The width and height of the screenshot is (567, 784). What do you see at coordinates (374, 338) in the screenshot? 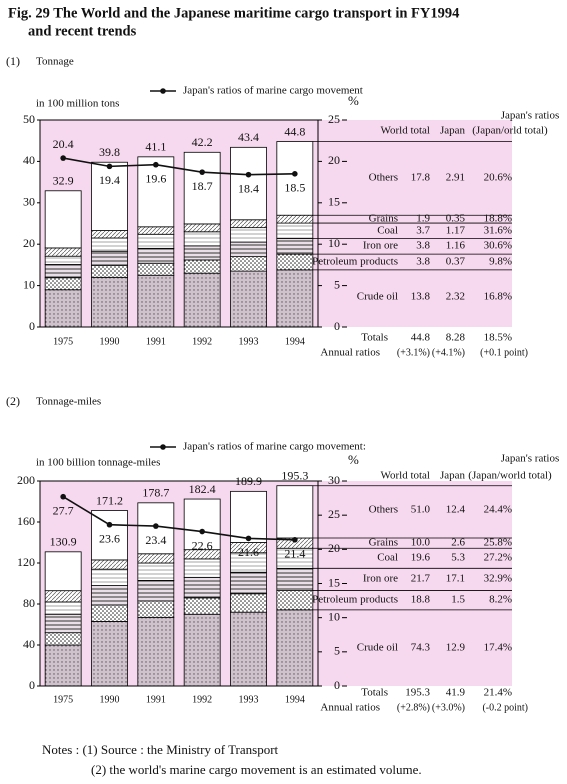
I see `totals-label: Totals` at bounding box center [374, 338].